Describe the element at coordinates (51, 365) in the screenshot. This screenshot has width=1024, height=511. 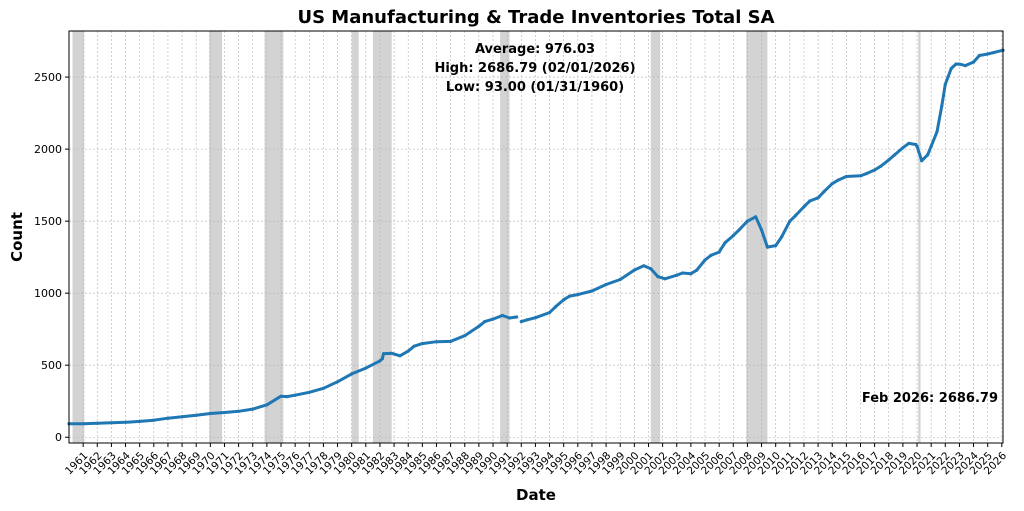
I see `y-tick-label: 500` at that location.